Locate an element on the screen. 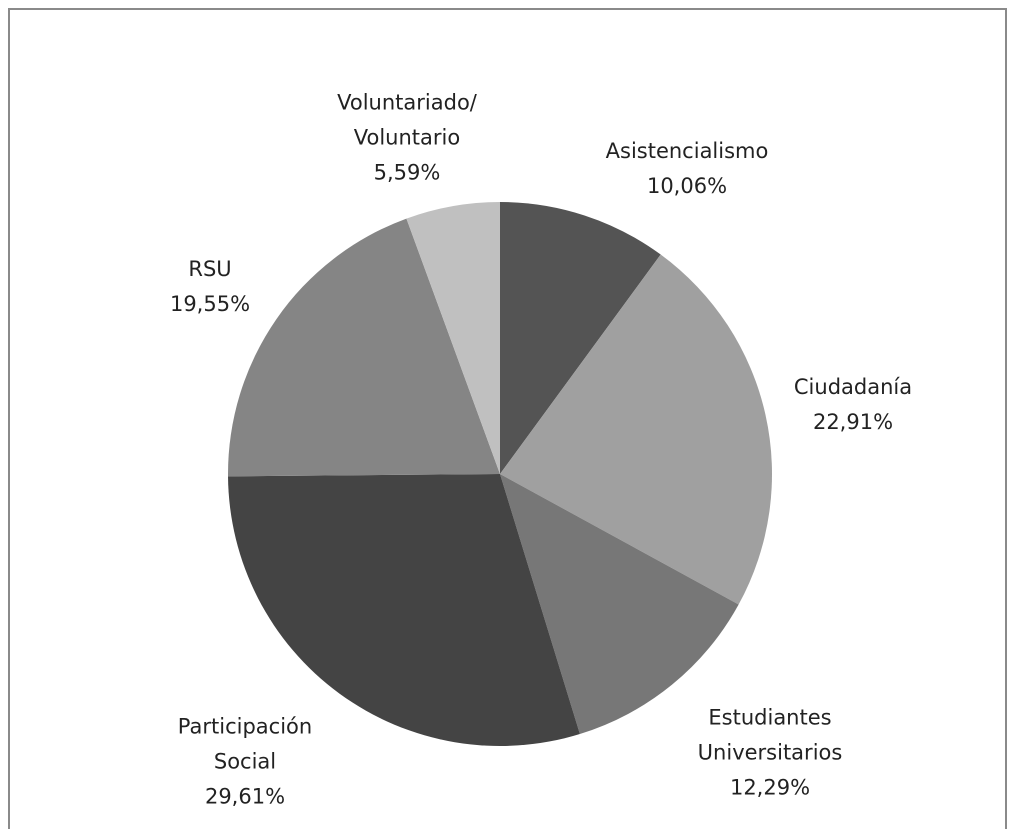 The height and width of the screenshot is (829, 1015). category-label: Asistencialismo is located at coordinates (687, 151).